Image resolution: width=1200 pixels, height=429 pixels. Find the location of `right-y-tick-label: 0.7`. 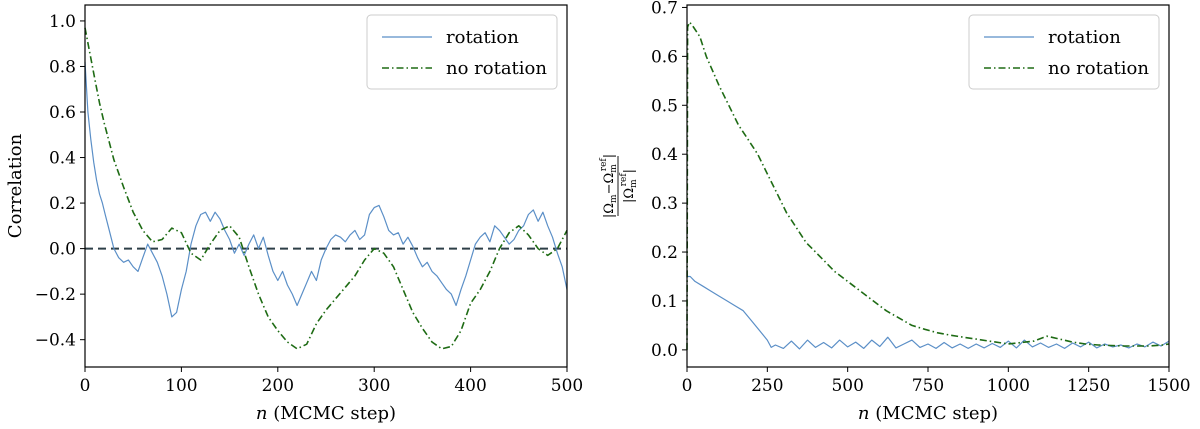

right-y-tick-label: 0.7 is located at coordinates (664, 9).